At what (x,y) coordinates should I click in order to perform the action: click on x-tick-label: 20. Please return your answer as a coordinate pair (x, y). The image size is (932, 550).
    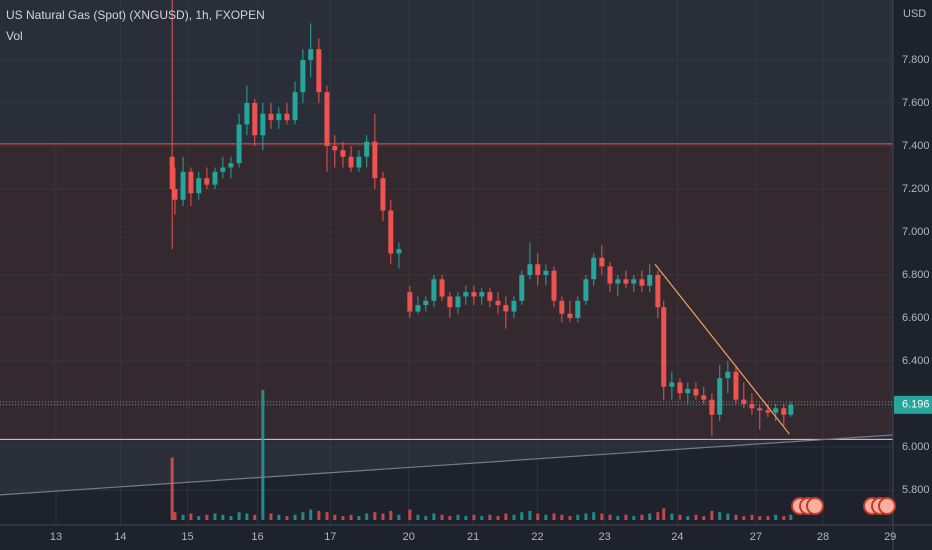
    Looking at the image, I should click on (409, 537).